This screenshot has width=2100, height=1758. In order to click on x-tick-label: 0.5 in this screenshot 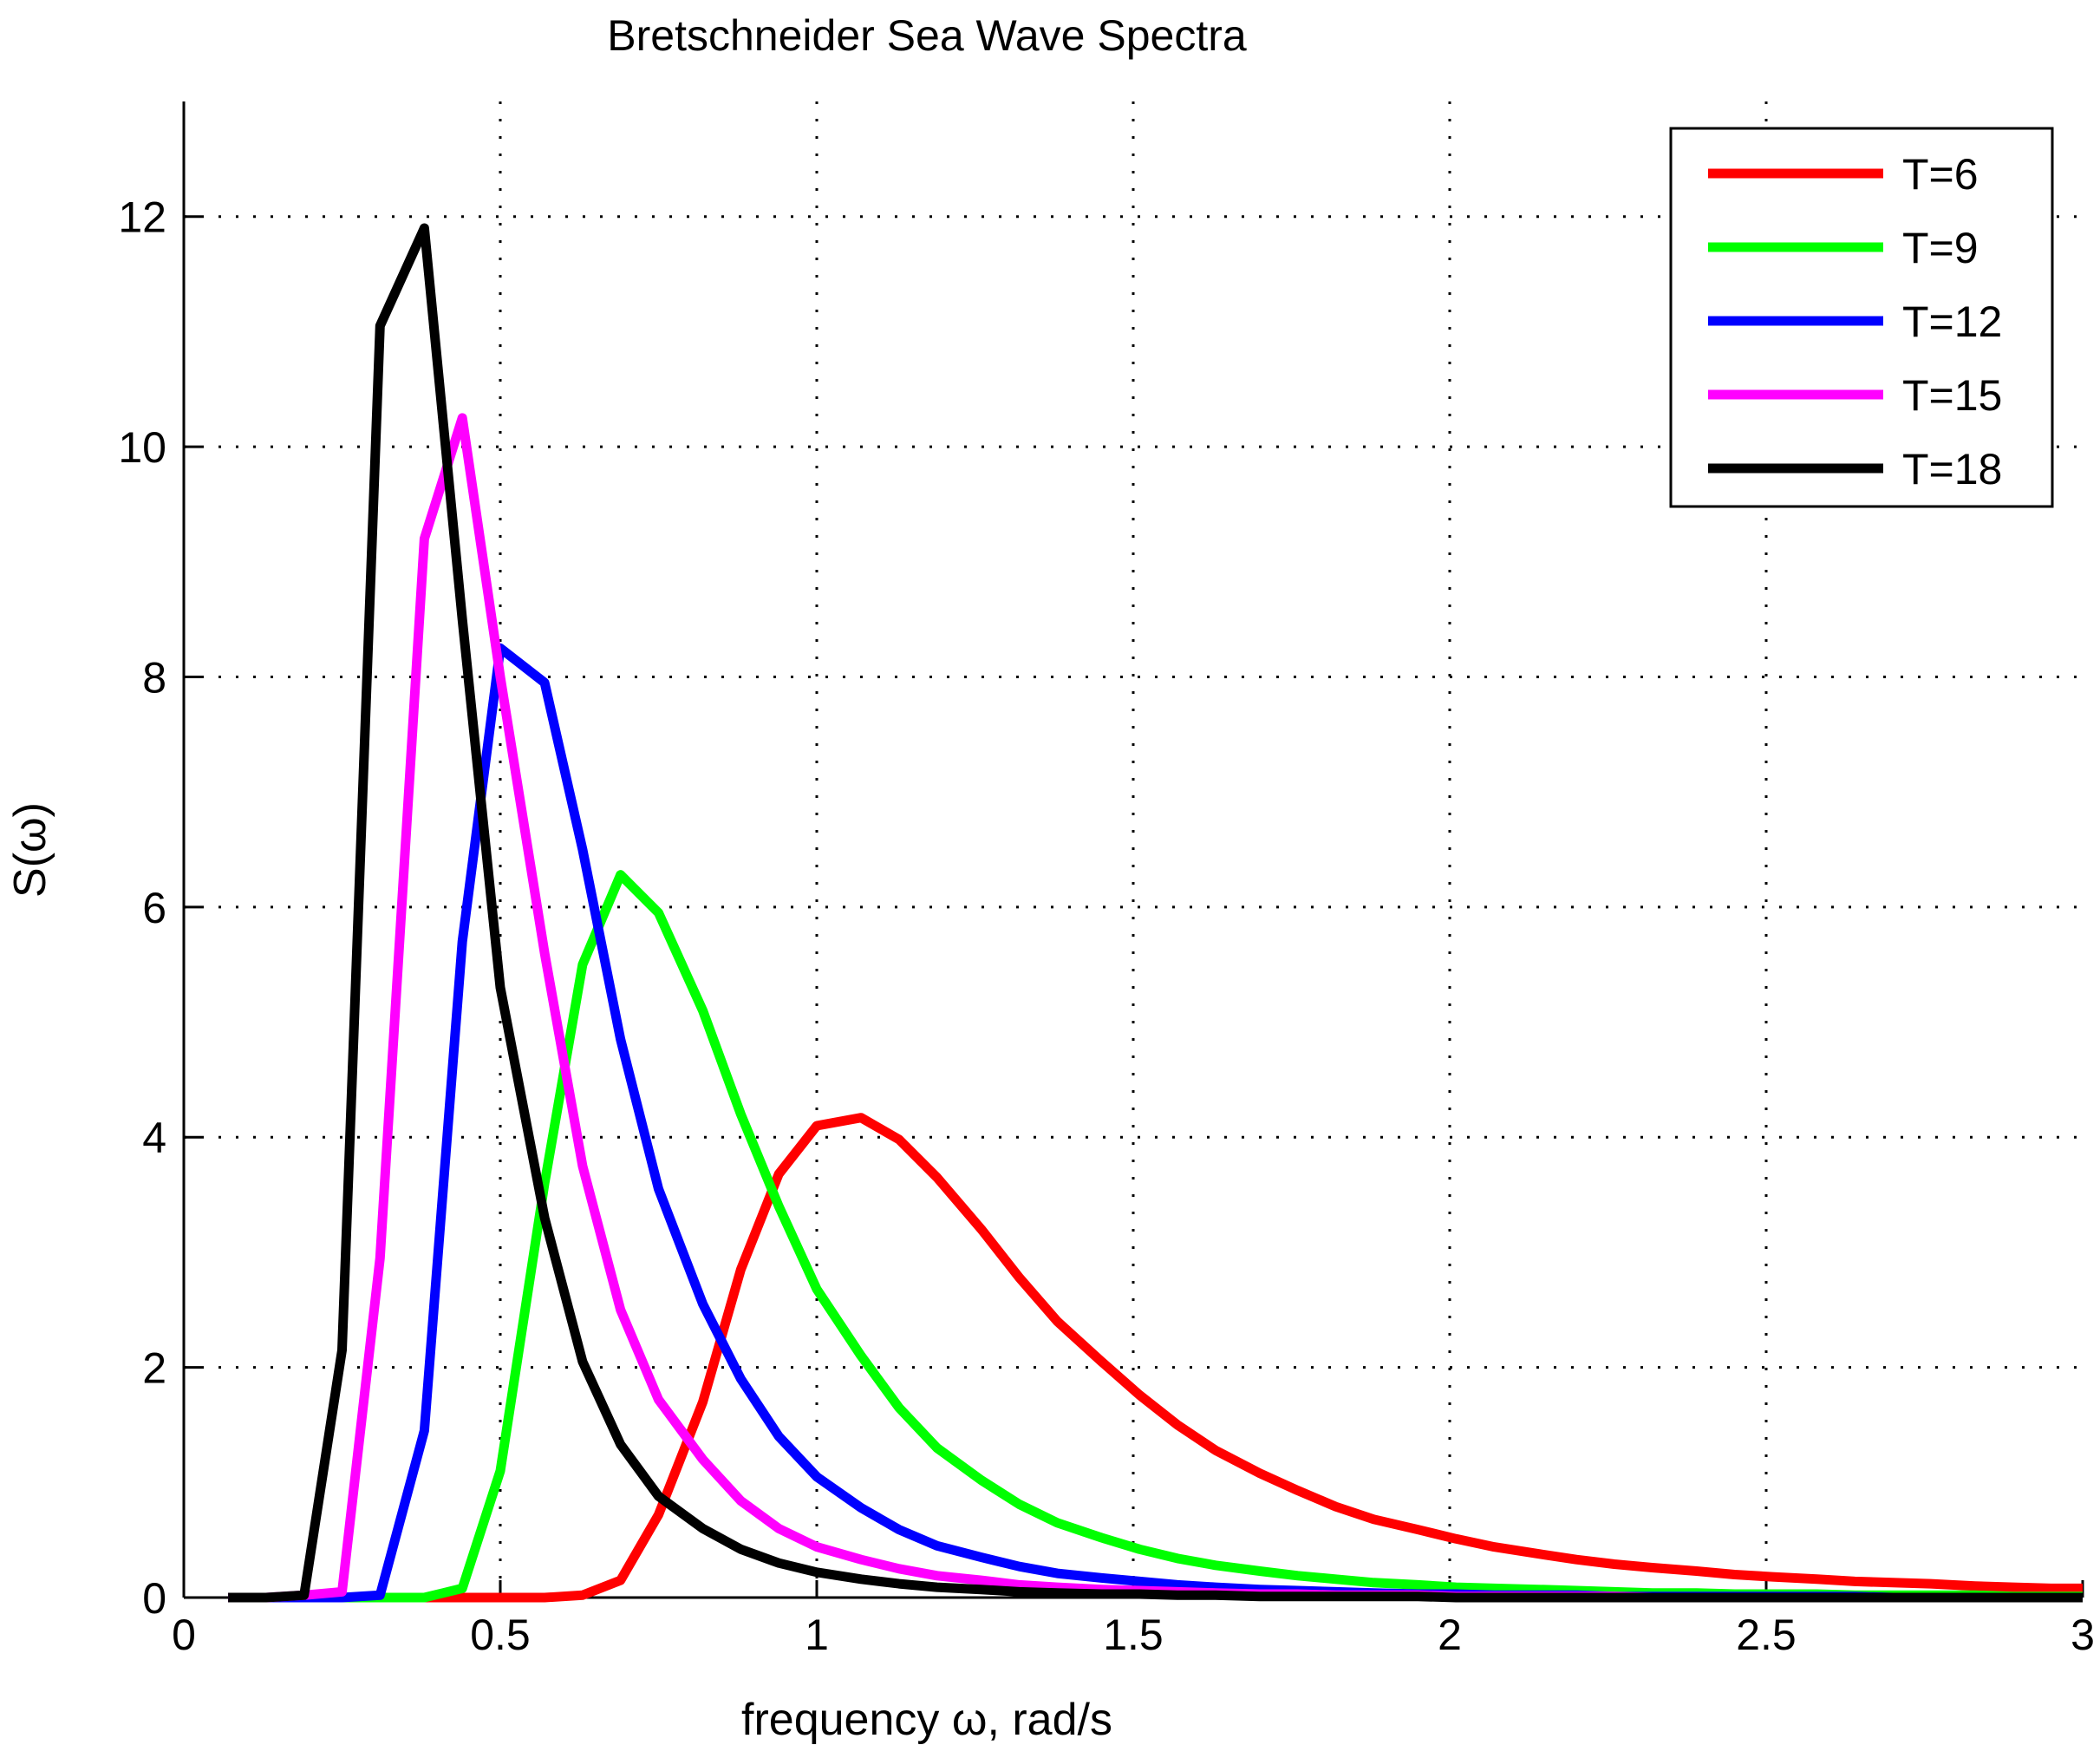, I will do `click(500, 1635)`.